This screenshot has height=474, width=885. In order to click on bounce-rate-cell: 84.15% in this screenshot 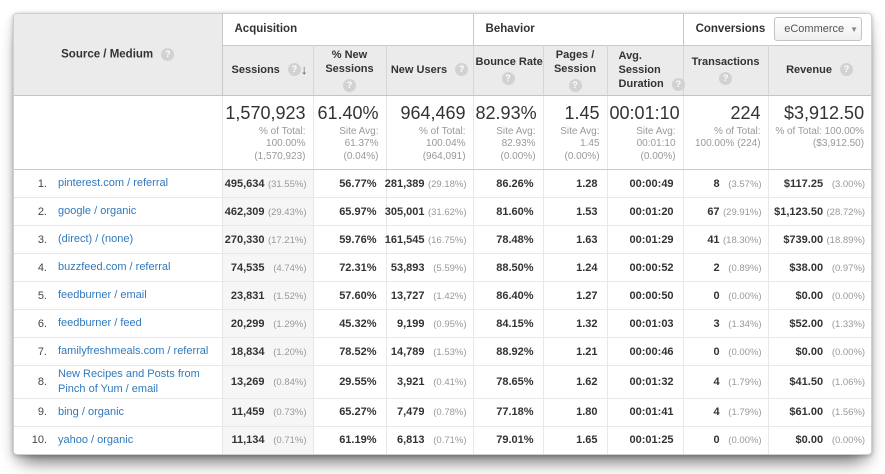, I will do `click(508, 323)`.